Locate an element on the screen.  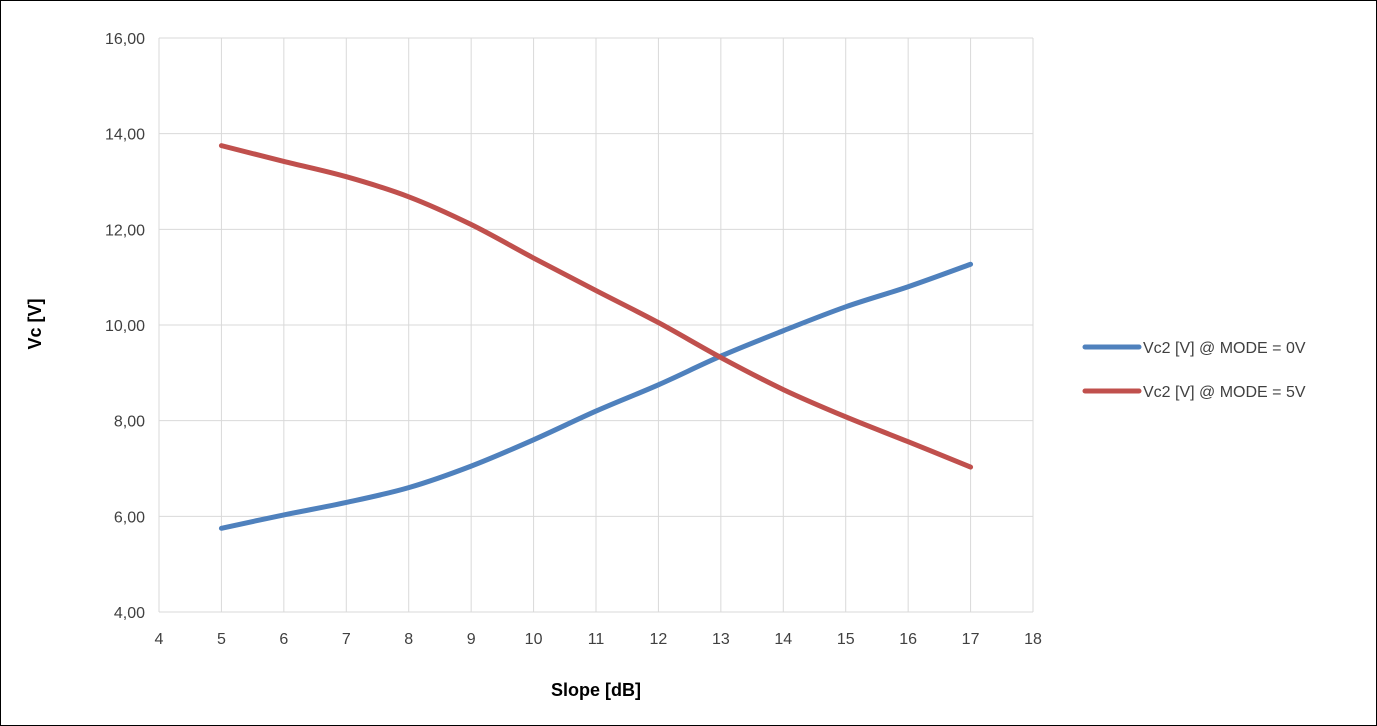
x-tick-label: 8 is located at coordinates (408, 639).